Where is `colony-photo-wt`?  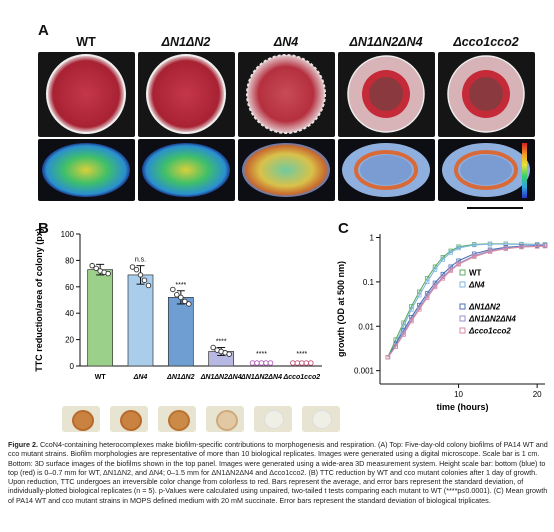 colony-photo-wt is located at coordinates (86, 94).